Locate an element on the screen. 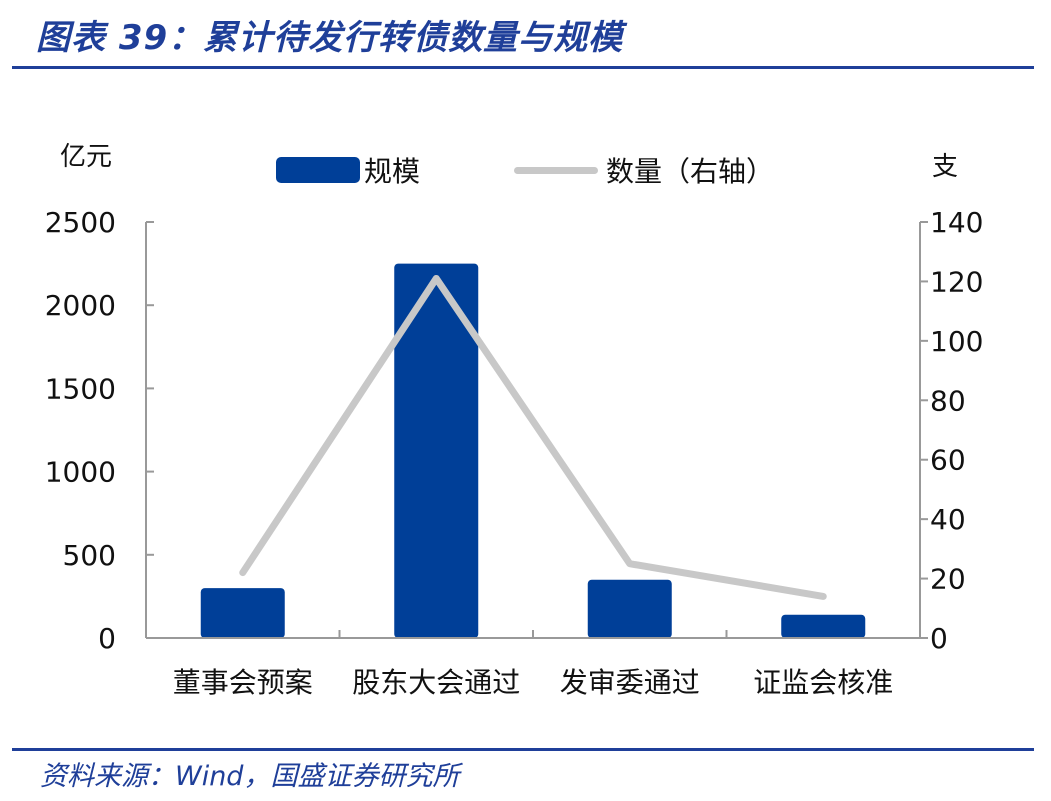 The image size is (1051, 801). right-tick-label-0: 0 is located at coordinates (939, 638).